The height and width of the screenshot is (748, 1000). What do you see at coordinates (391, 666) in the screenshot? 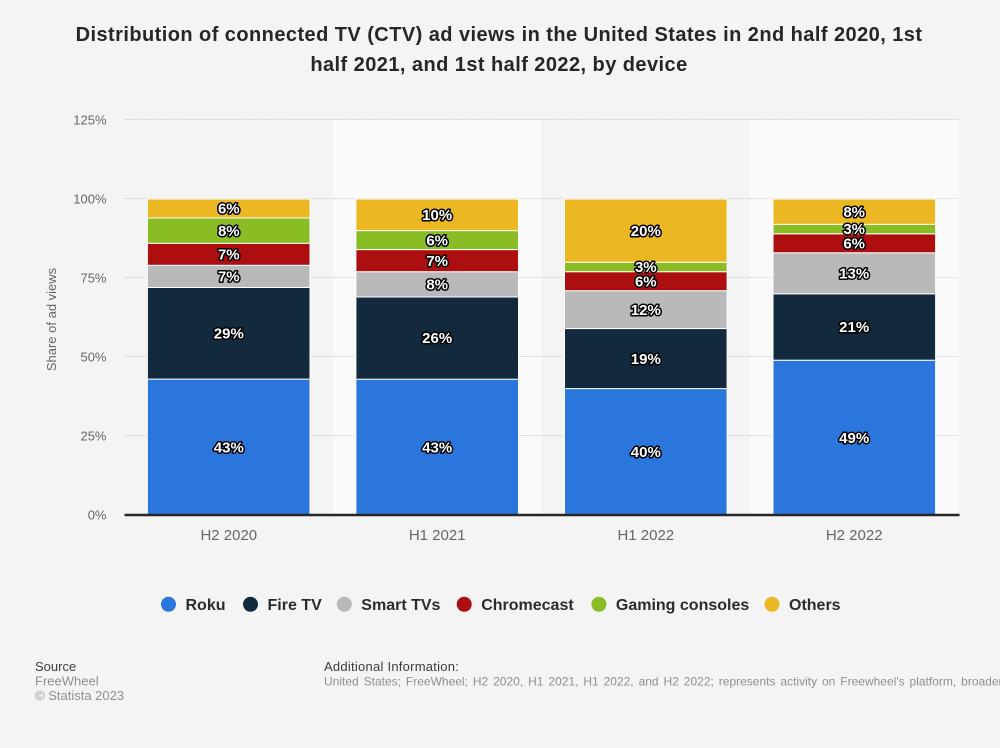
I see `svg-text: Additional Information:` at bounding box center [391, 666].